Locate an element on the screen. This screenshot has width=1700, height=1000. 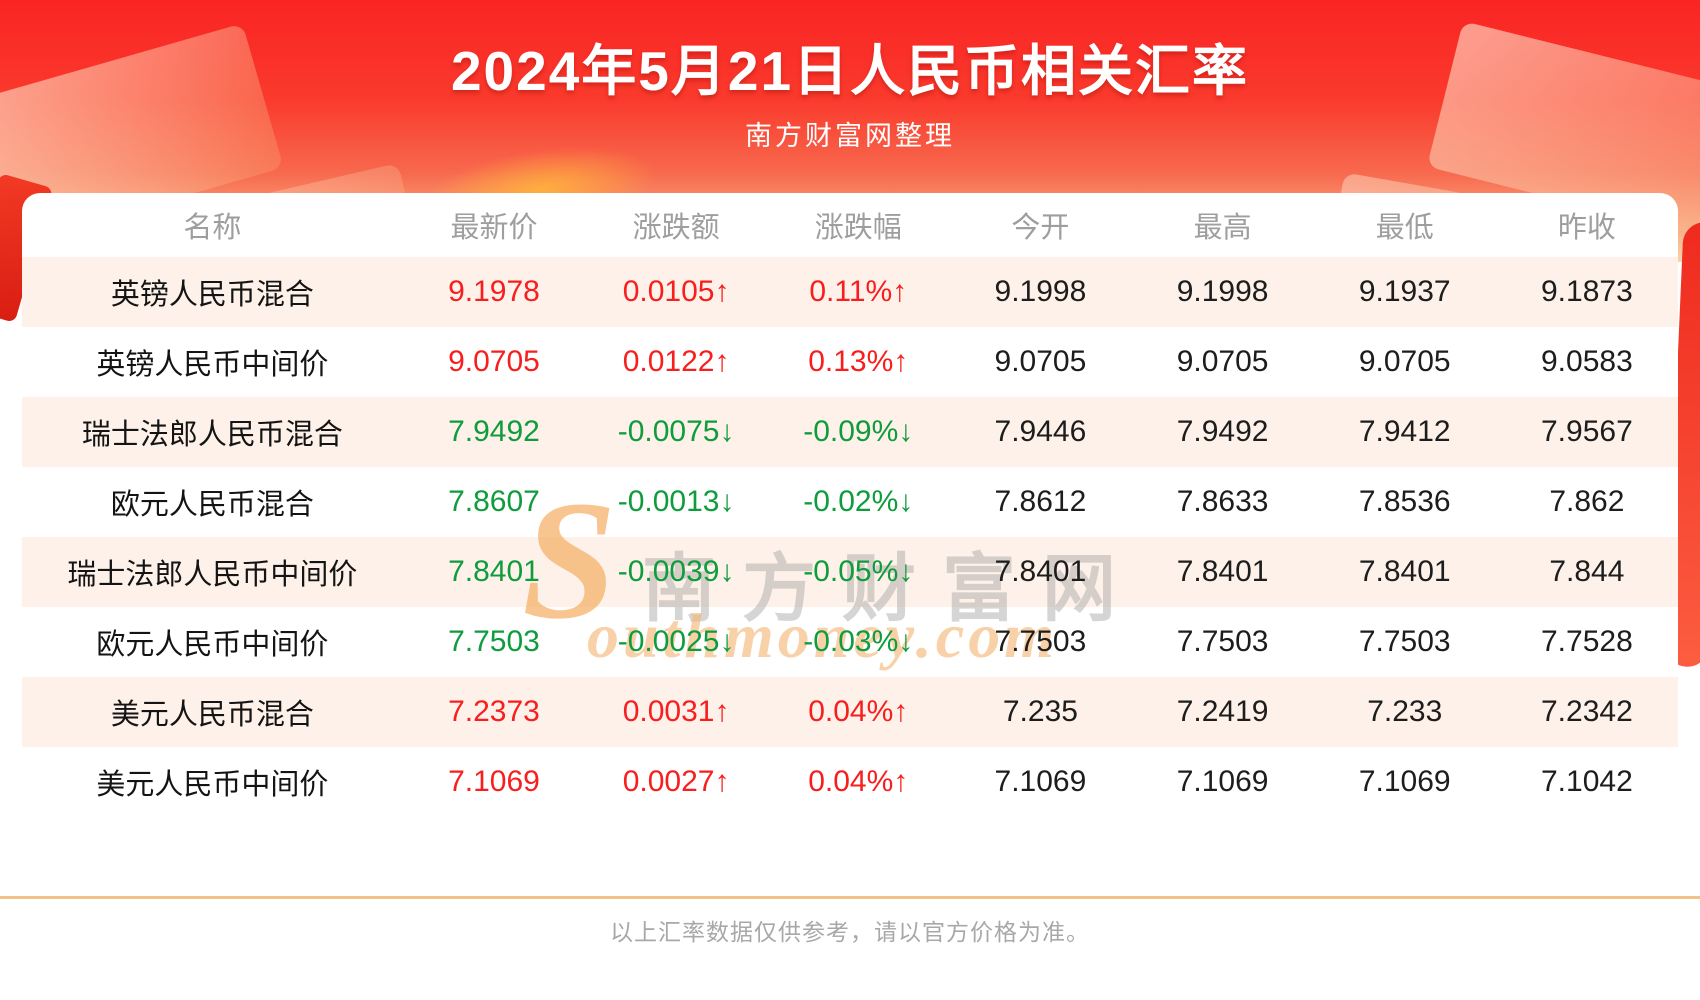
open-price-value: 7.7503 is located at coordinates (1040, 641).